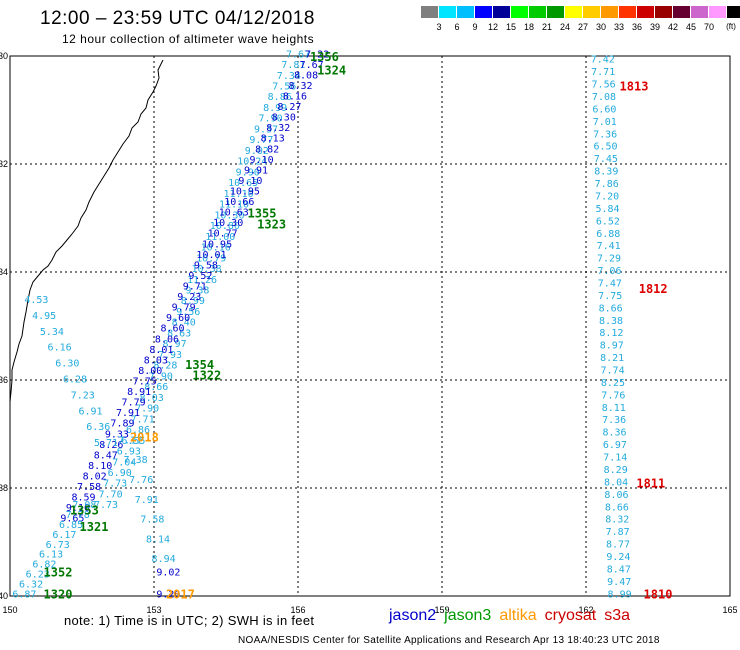 The image size is (740, 650). I want to click on wave-height-label: 8.13, so click(273, 139).